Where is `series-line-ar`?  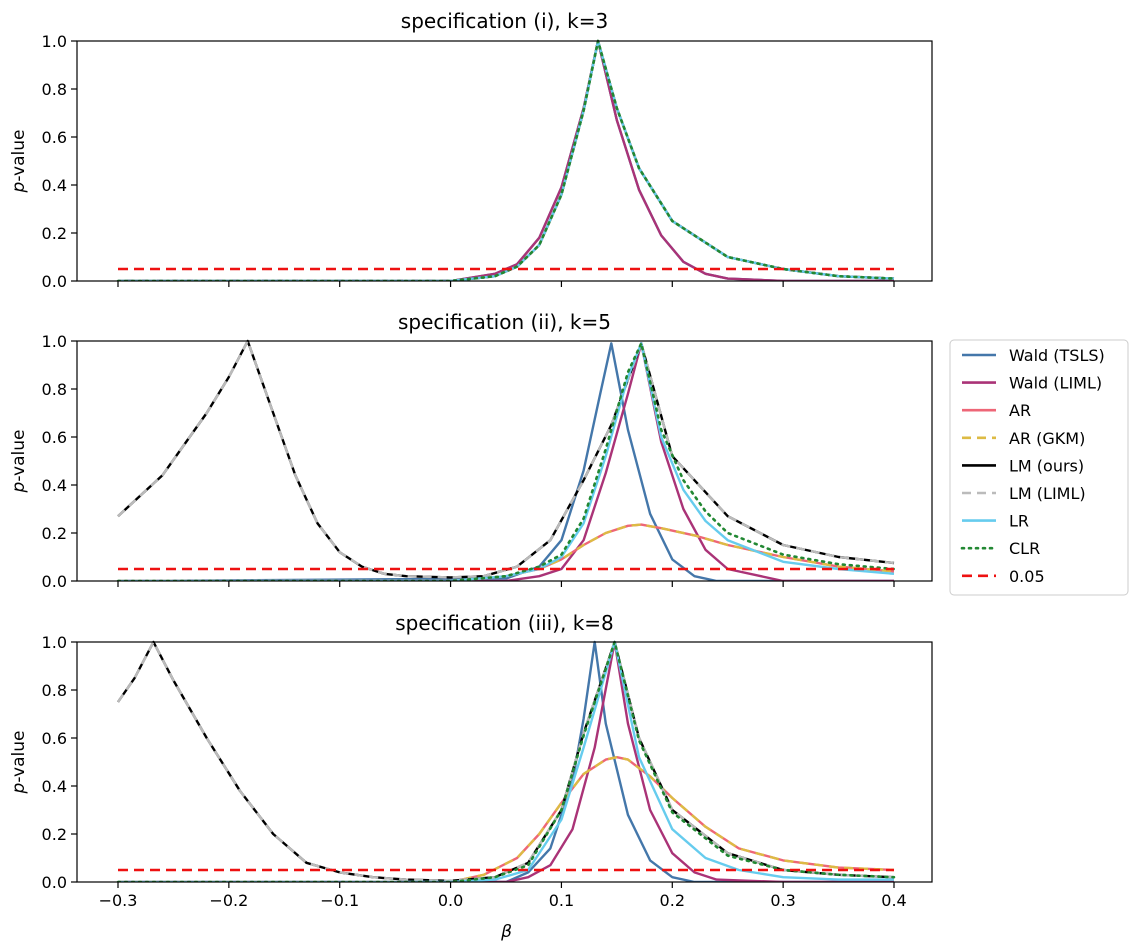 series-line-ar is located at coordinates (506, 552).